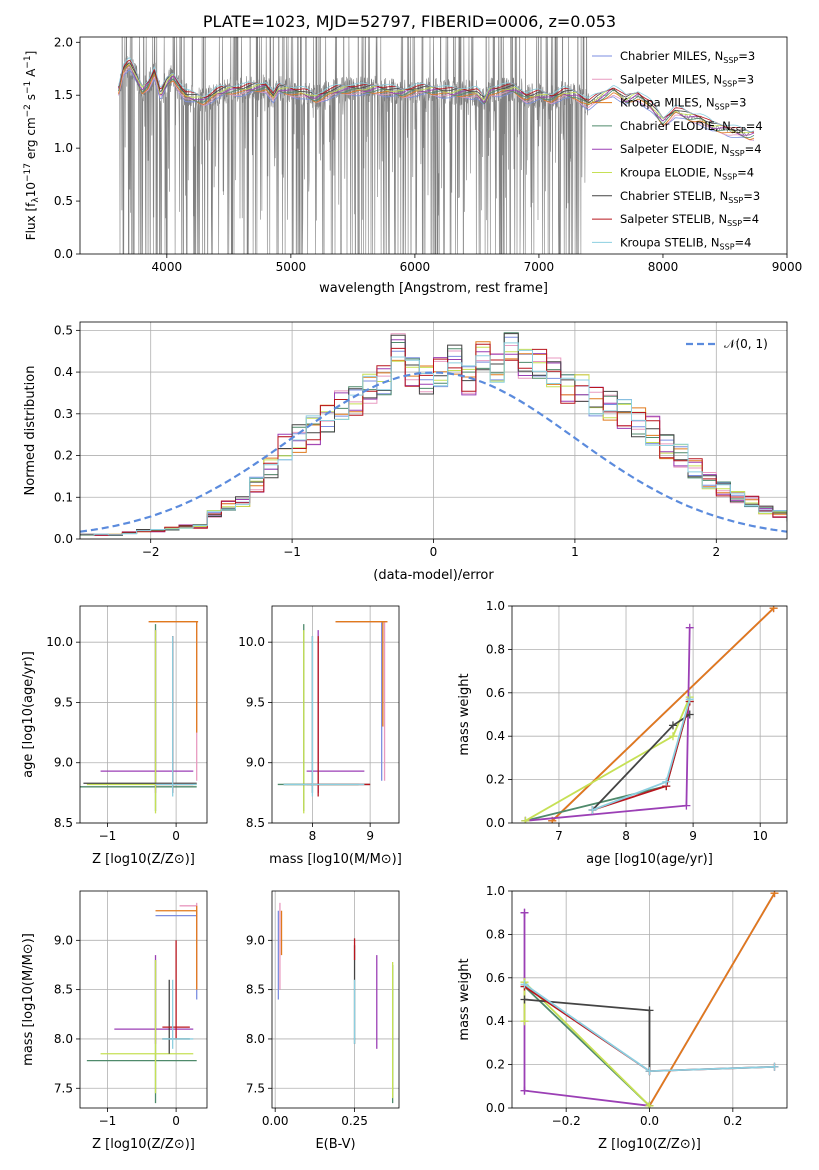 Image resolution: width=819 pixels, height=1170 pixels. I want to click on x-tick-label: 0.00, so click(275, 1121).